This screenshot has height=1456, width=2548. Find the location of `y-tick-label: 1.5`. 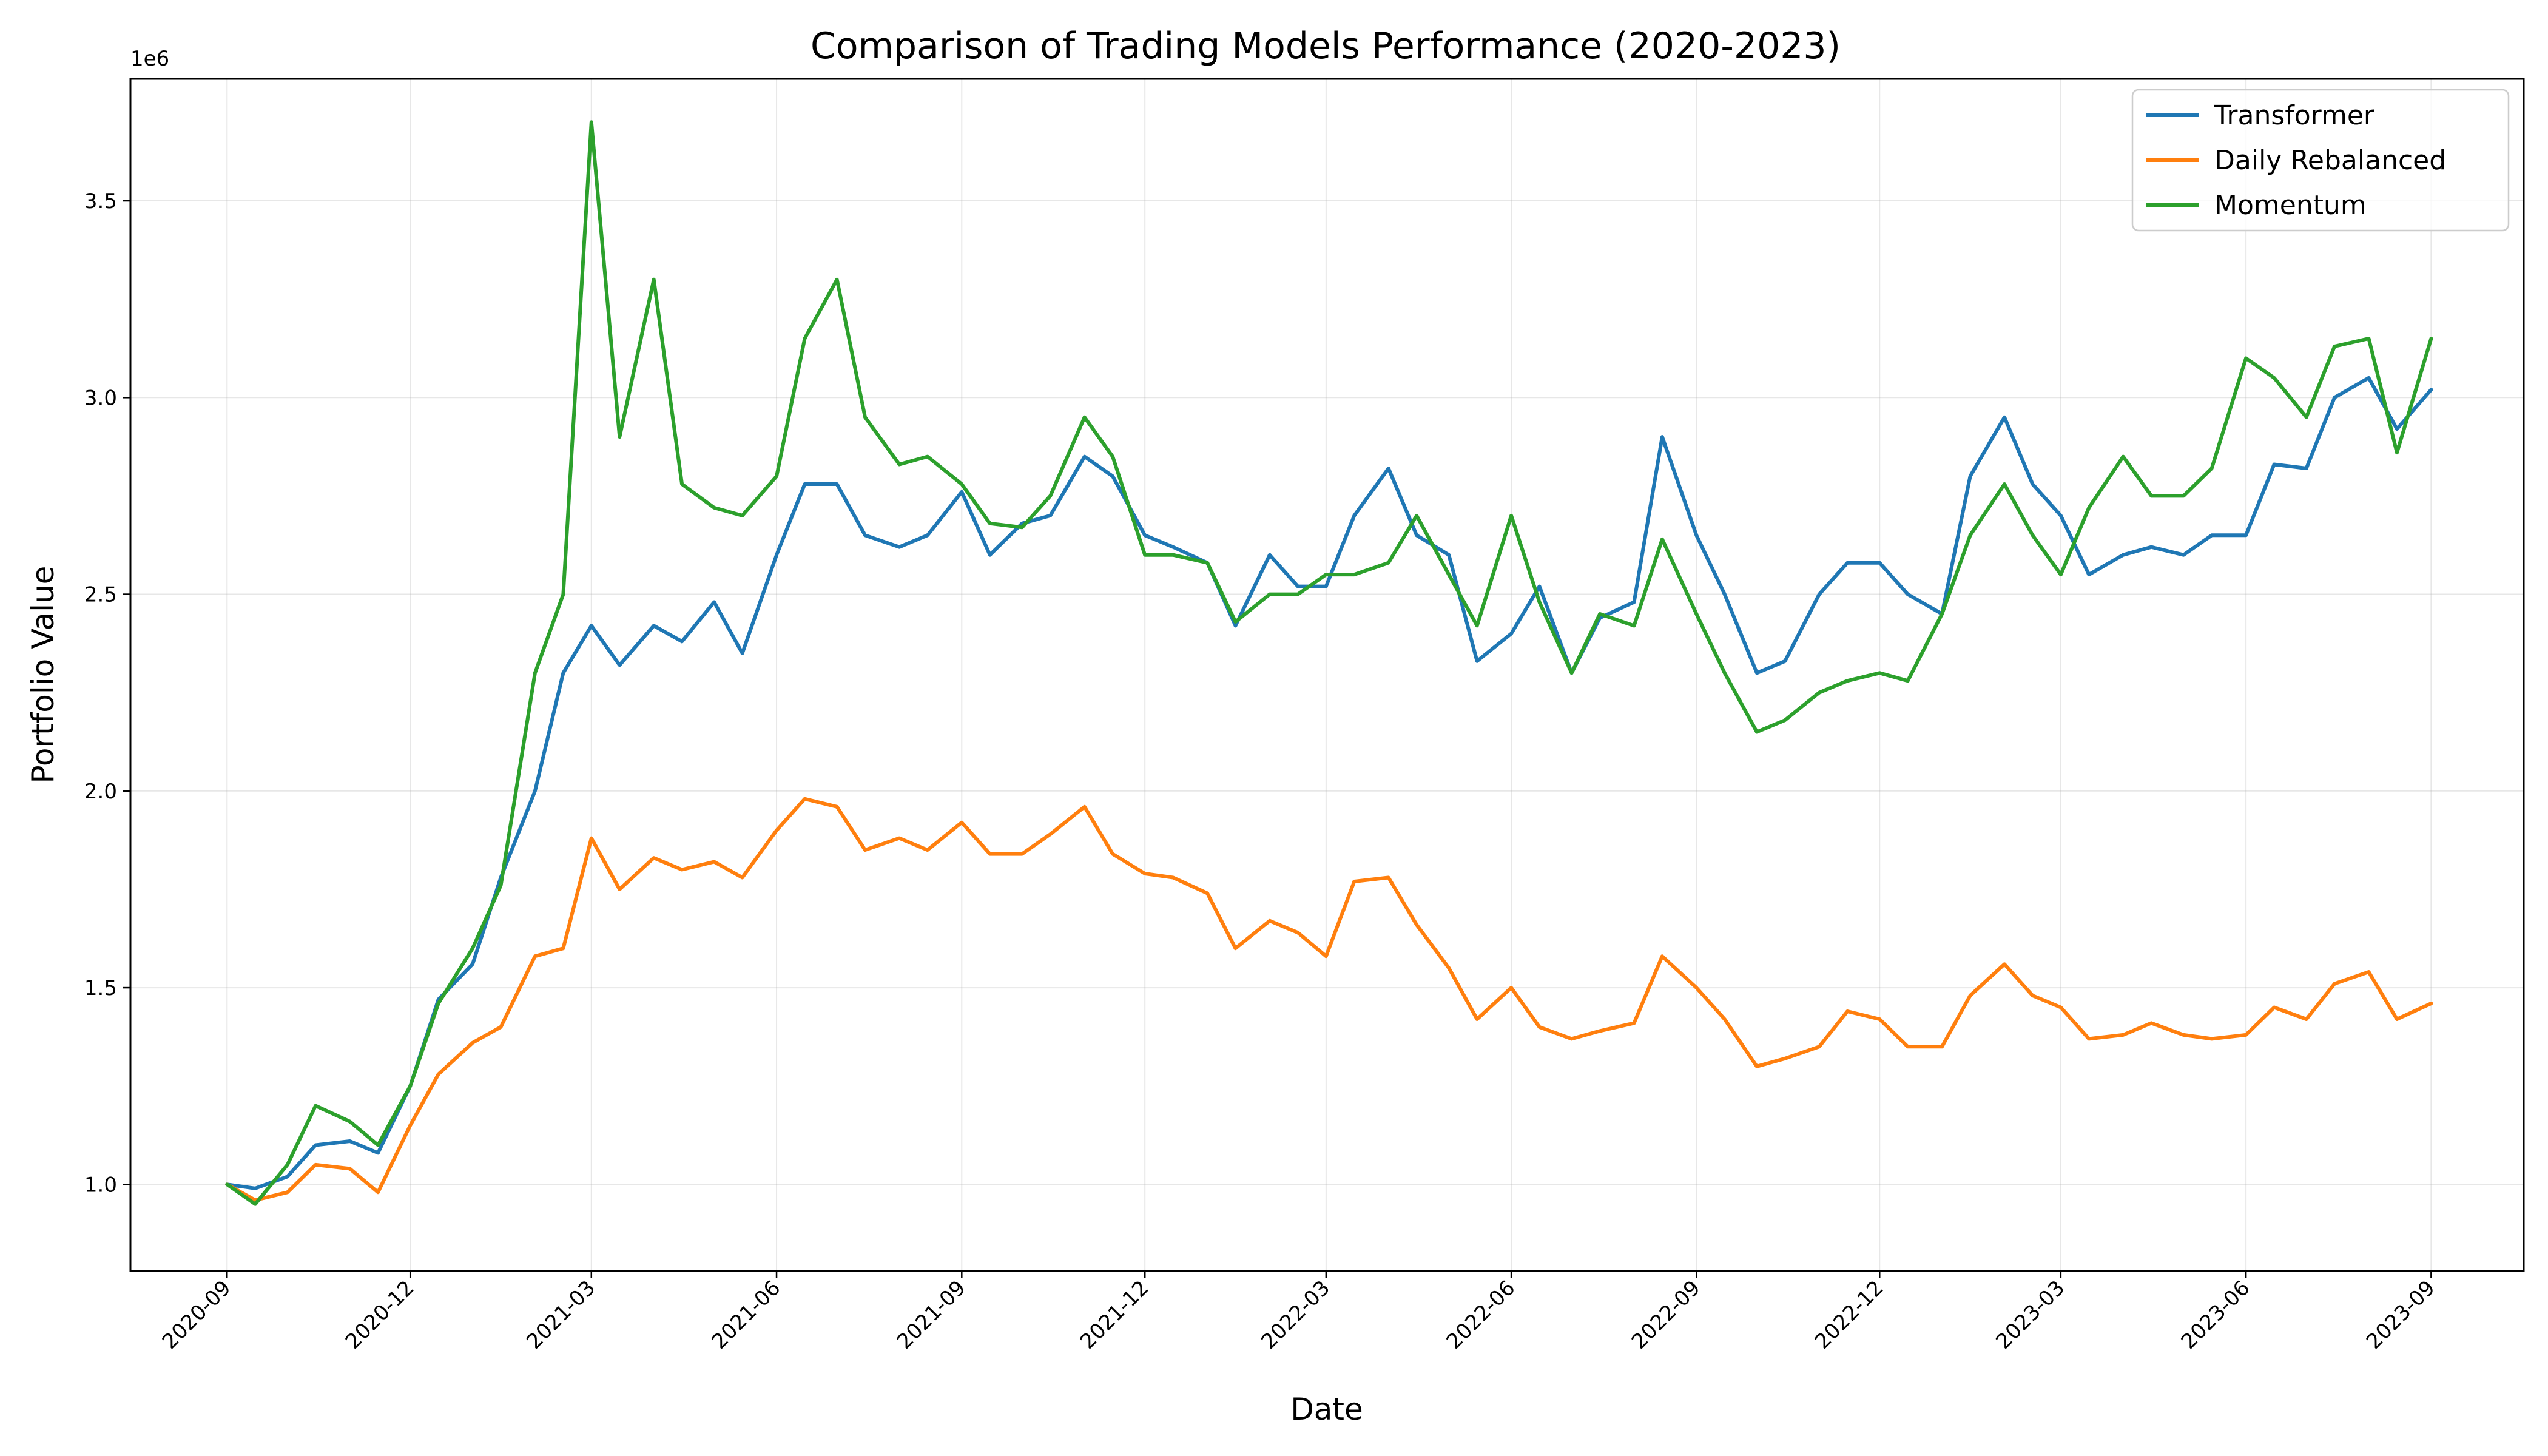

y-tick-label: 1.5 is located at coordinates (100, 988).